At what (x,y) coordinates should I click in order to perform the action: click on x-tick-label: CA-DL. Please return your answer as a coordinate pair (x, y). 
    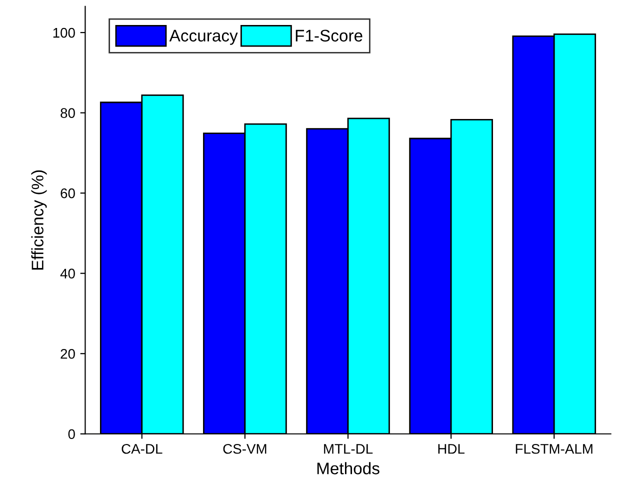
    Looking at the image, I should click on (142, 449).